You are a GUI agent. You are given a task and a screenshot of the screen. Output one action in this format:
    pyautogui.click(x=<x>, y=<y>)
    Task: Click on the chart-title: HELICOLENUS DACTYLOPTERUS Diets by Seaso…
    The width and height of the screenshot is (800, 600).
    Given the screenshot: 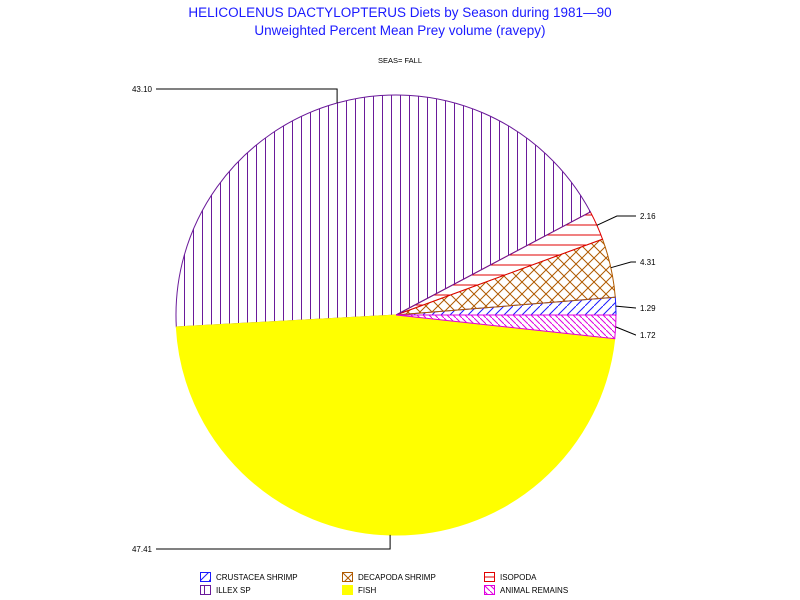 What is the action you would take?
    pyautogui.click(x=400, y=12)
    